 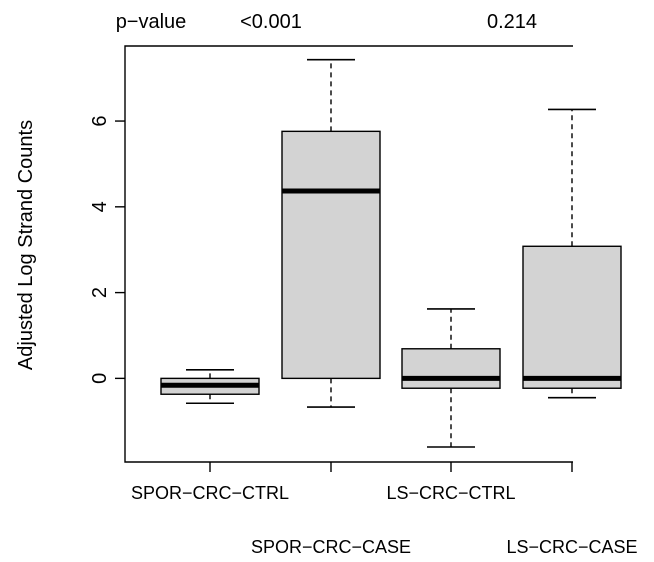 I want to click on x-tick-label-2: LS−CRC−CTRL, so click(x=450, y=493).